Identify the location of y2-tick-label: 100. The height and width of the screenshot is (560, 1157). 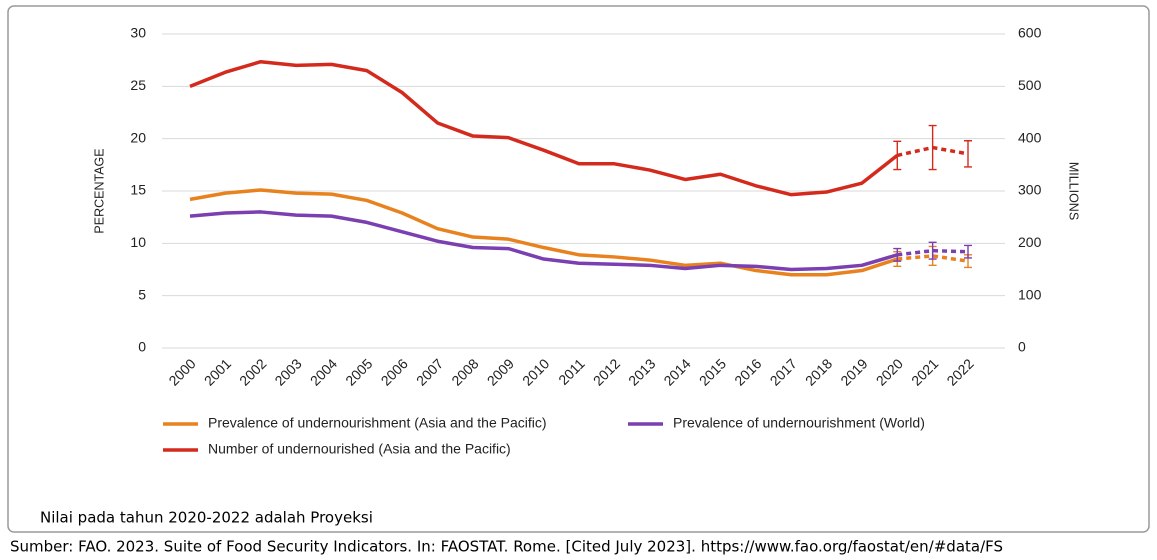
(1030, 294).